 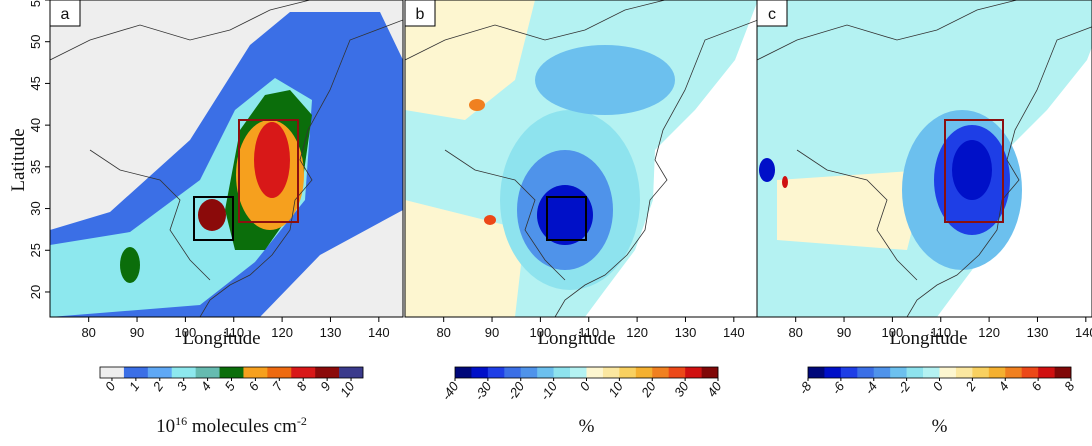 I want to click on panel-label: b, so click(x=420, y=14).